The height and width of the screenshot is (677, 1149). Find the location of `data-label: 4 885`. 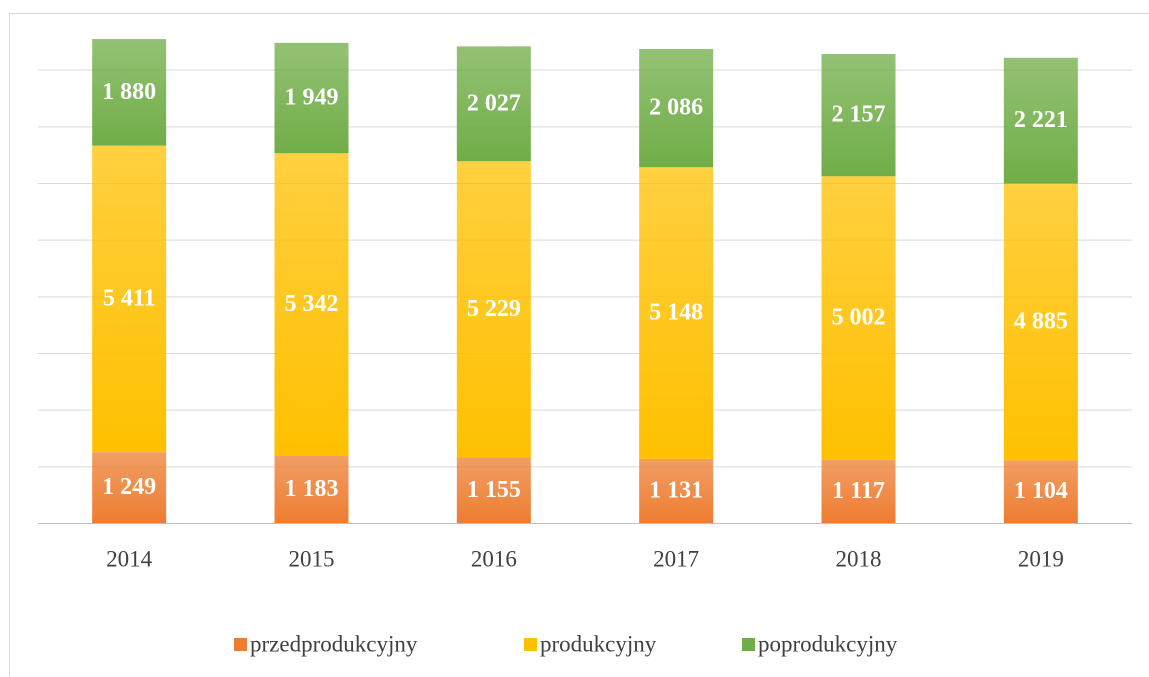

data-label: 4 885 is located at coordinates (1041, 322).